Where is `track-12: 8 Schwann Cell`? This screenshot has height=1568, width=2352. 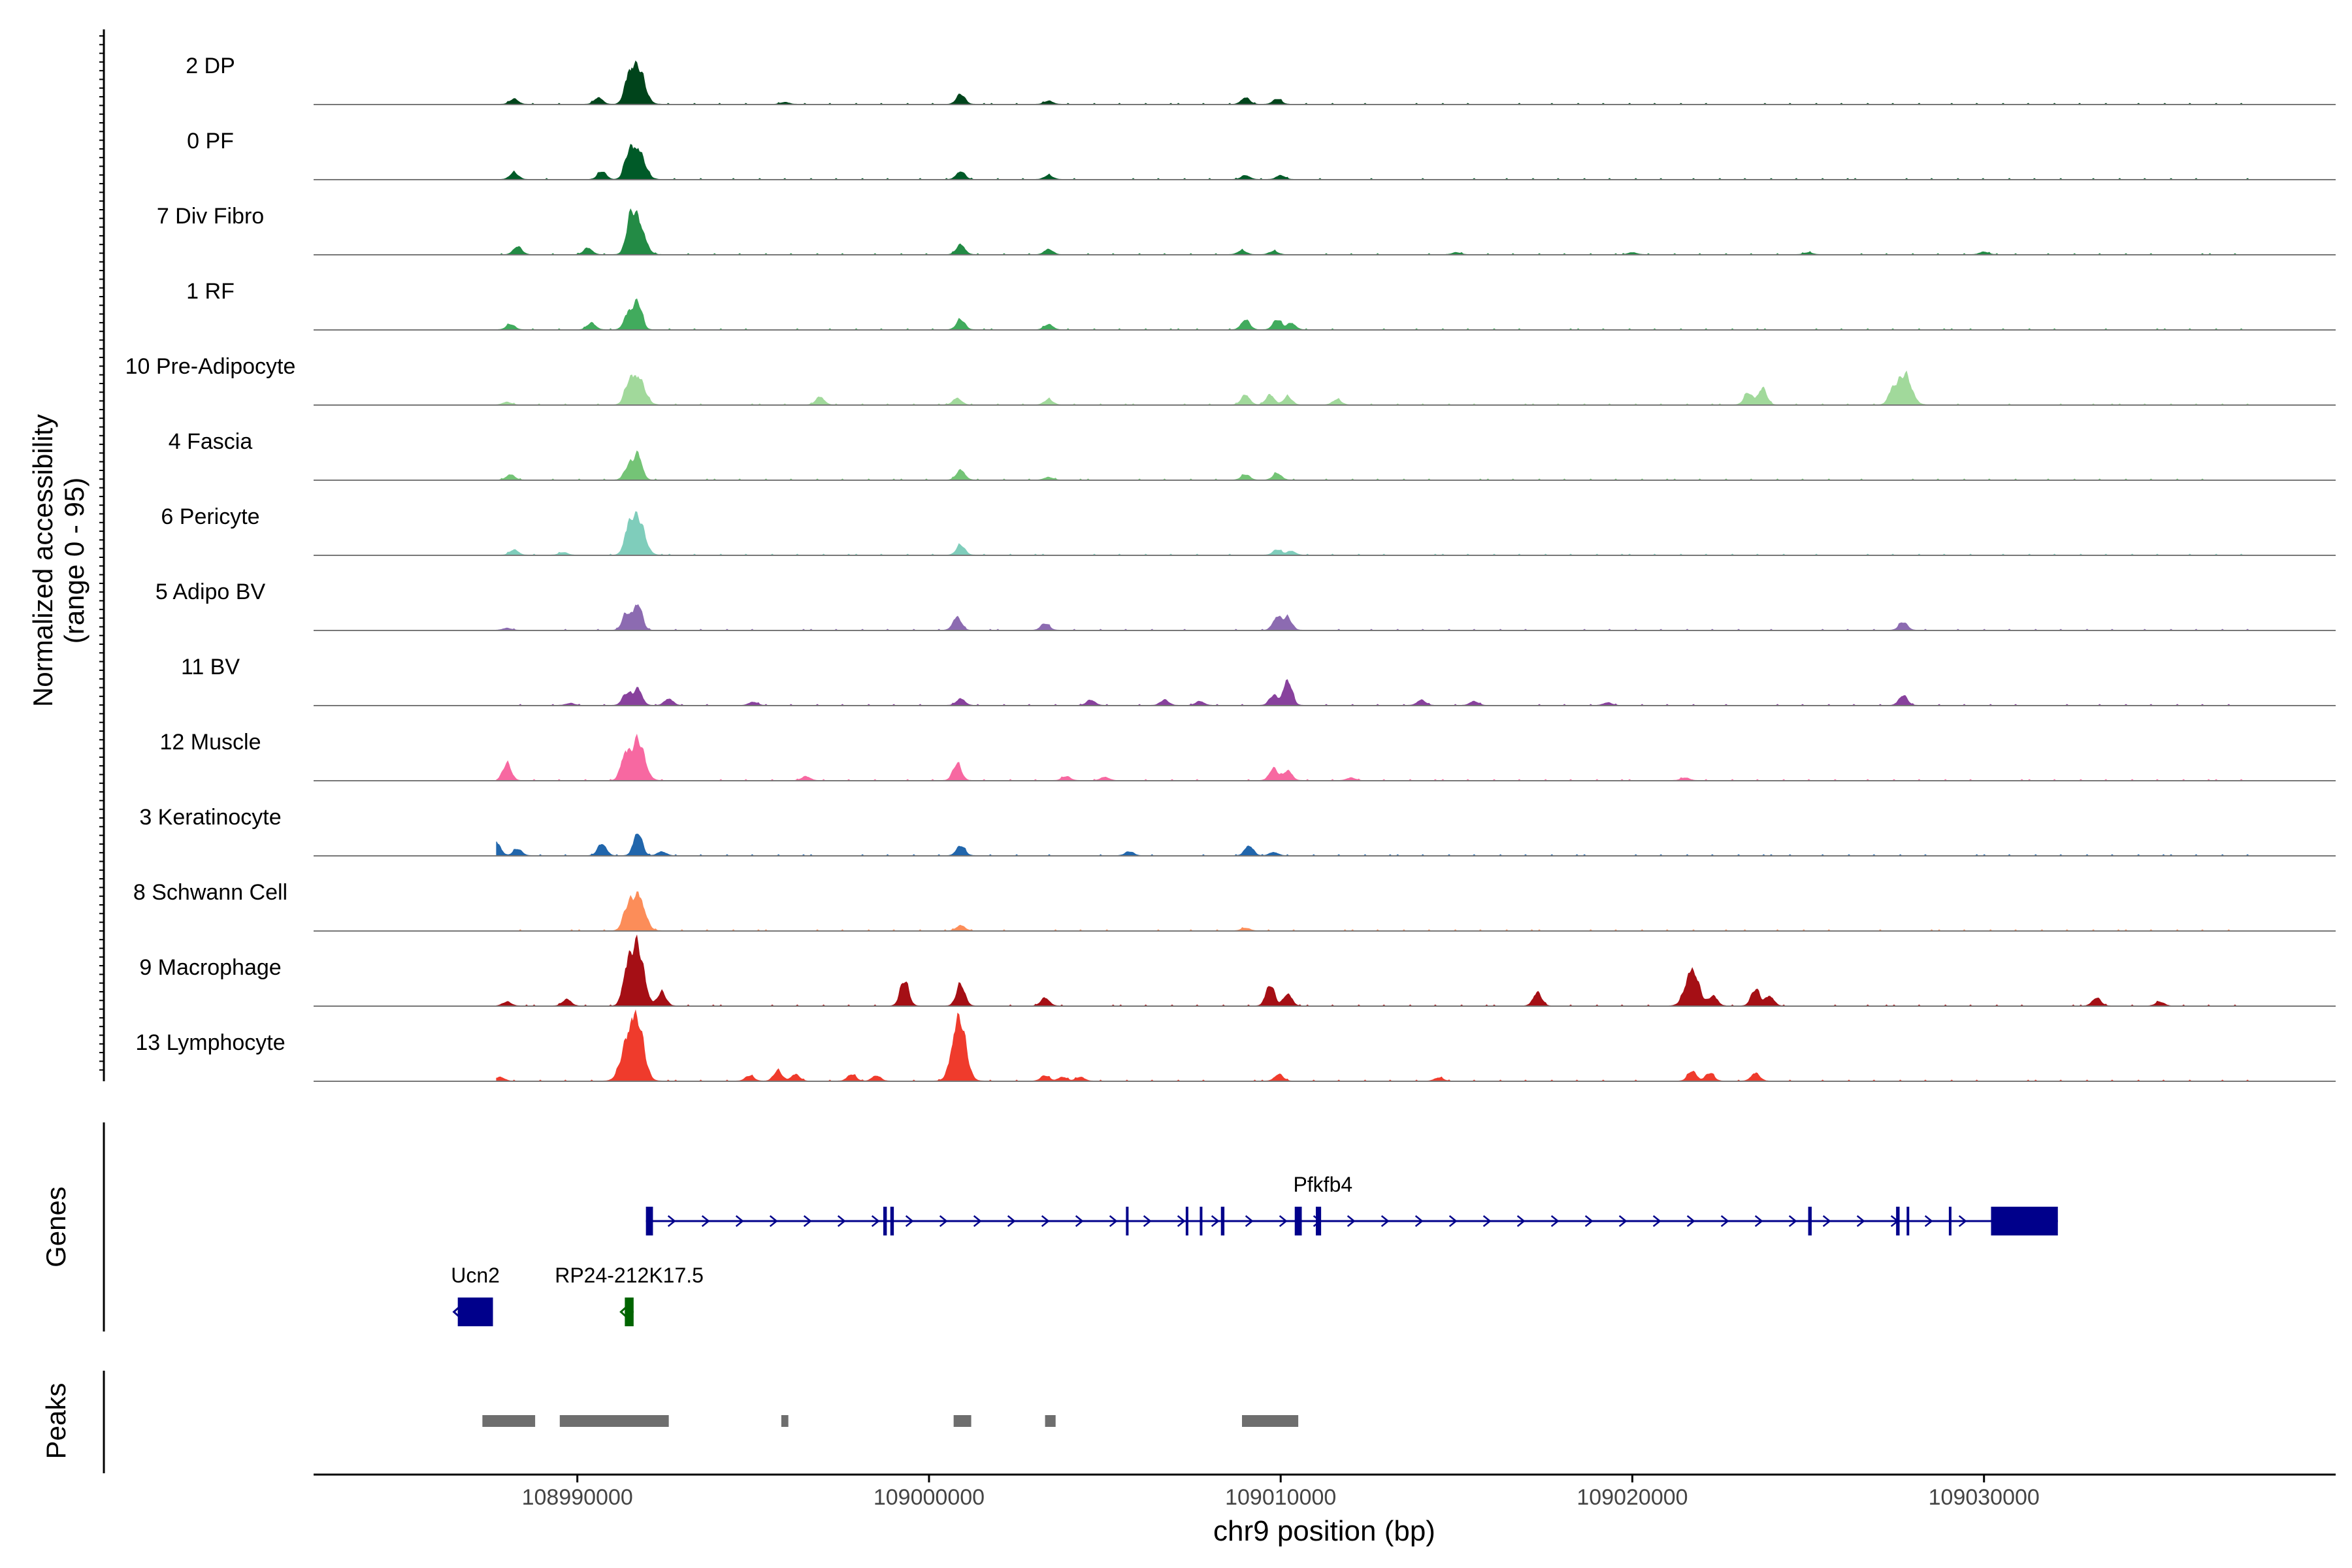 track-12: 8 Schwann Cell is located at coordinates (1234, 906).